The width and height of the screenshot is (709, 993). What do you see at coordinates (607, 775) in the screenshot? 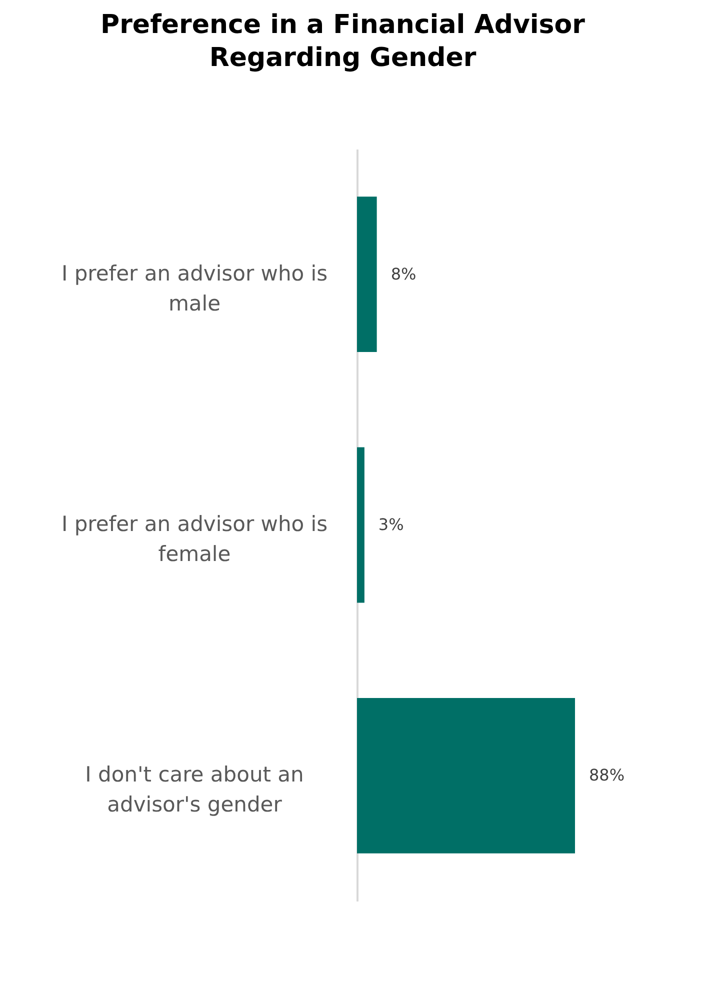
I see `data-label: 88%` at bounding box center [607, 775].